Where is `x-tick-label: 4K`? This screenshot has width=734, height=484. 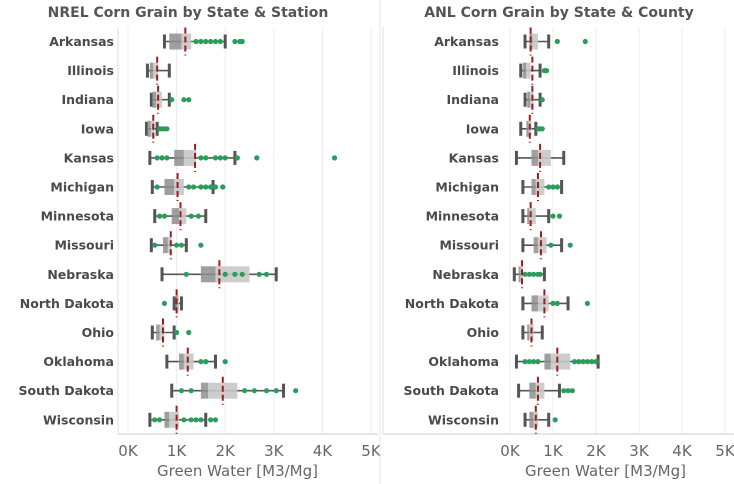
x-tick-label: 4K is located at coordinates (682, 451).